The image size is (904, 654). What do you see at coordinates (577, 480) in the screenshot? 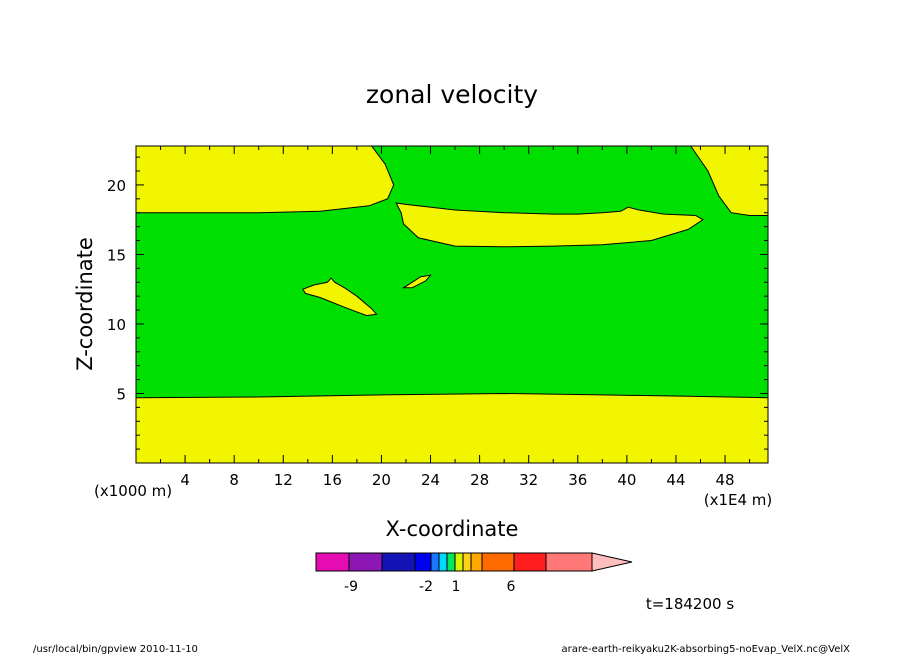
I see `x-tick-label: 36` at bounding box center [577, 480].